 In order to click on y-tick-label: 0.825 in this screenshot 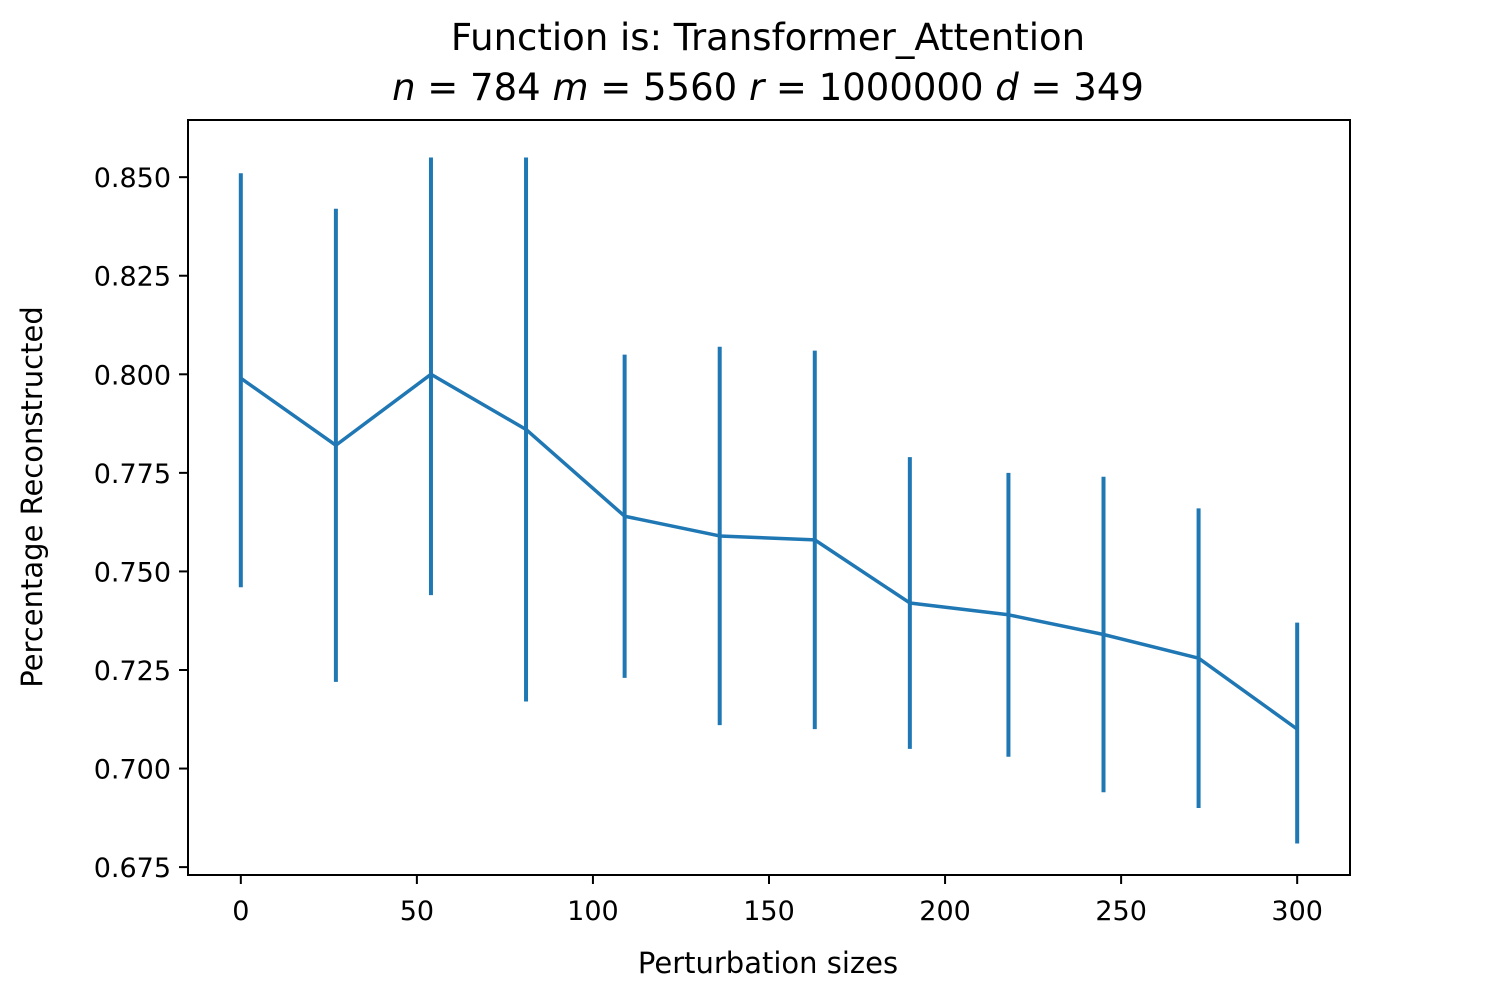, I will do `click(132, 277)`.